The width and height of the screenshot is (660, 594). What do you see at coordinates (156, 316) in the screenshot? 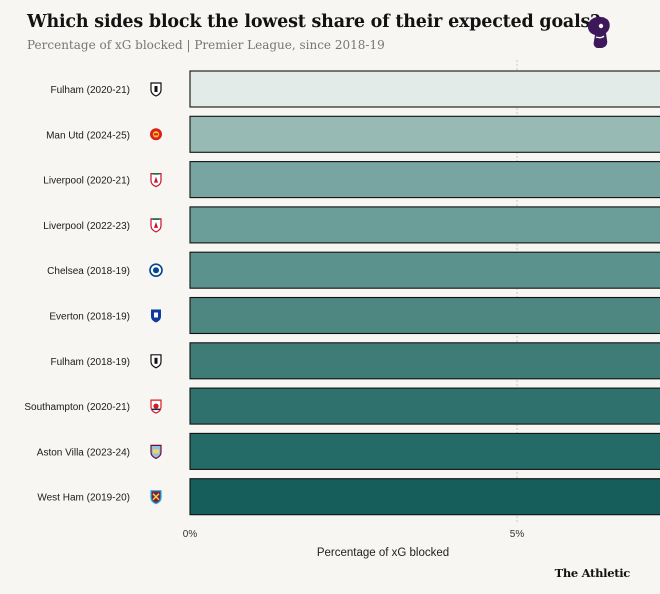
I see `everton-crest-icon` at bounding box center [156, 316].